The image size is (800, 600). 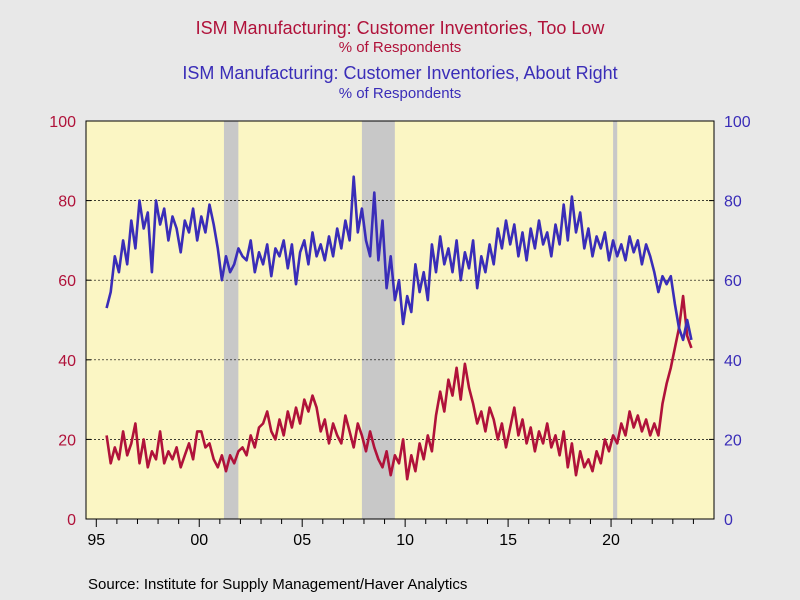 I want to click on x-tick-label: 05, so click(x=302, y=540).